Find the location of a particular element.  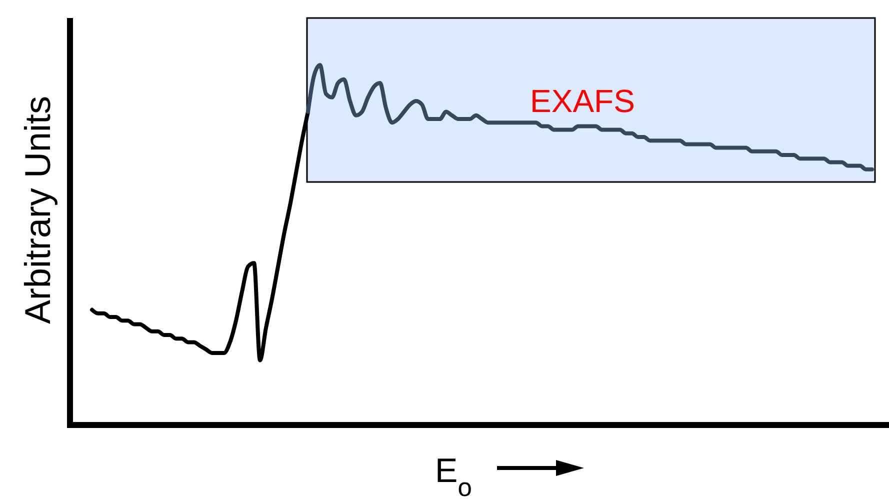

x-axis-title: E$_{o}$ is located at coordinates (453, 475).